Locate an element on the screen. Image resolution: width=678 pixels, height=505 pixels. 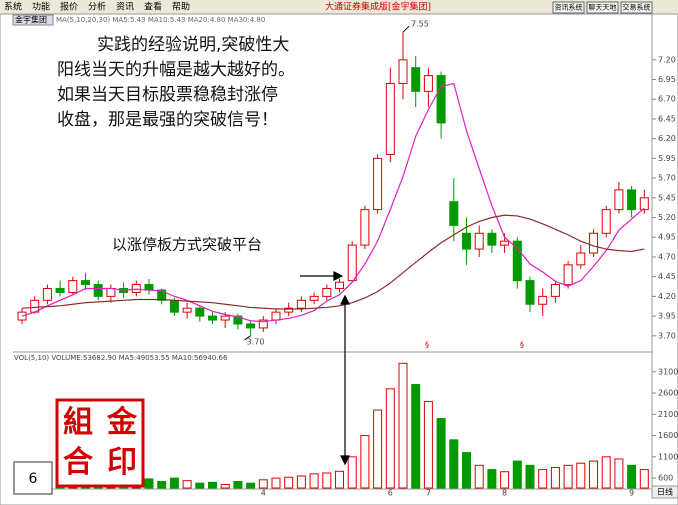
menu-bar is located at coordinates (339, 7).